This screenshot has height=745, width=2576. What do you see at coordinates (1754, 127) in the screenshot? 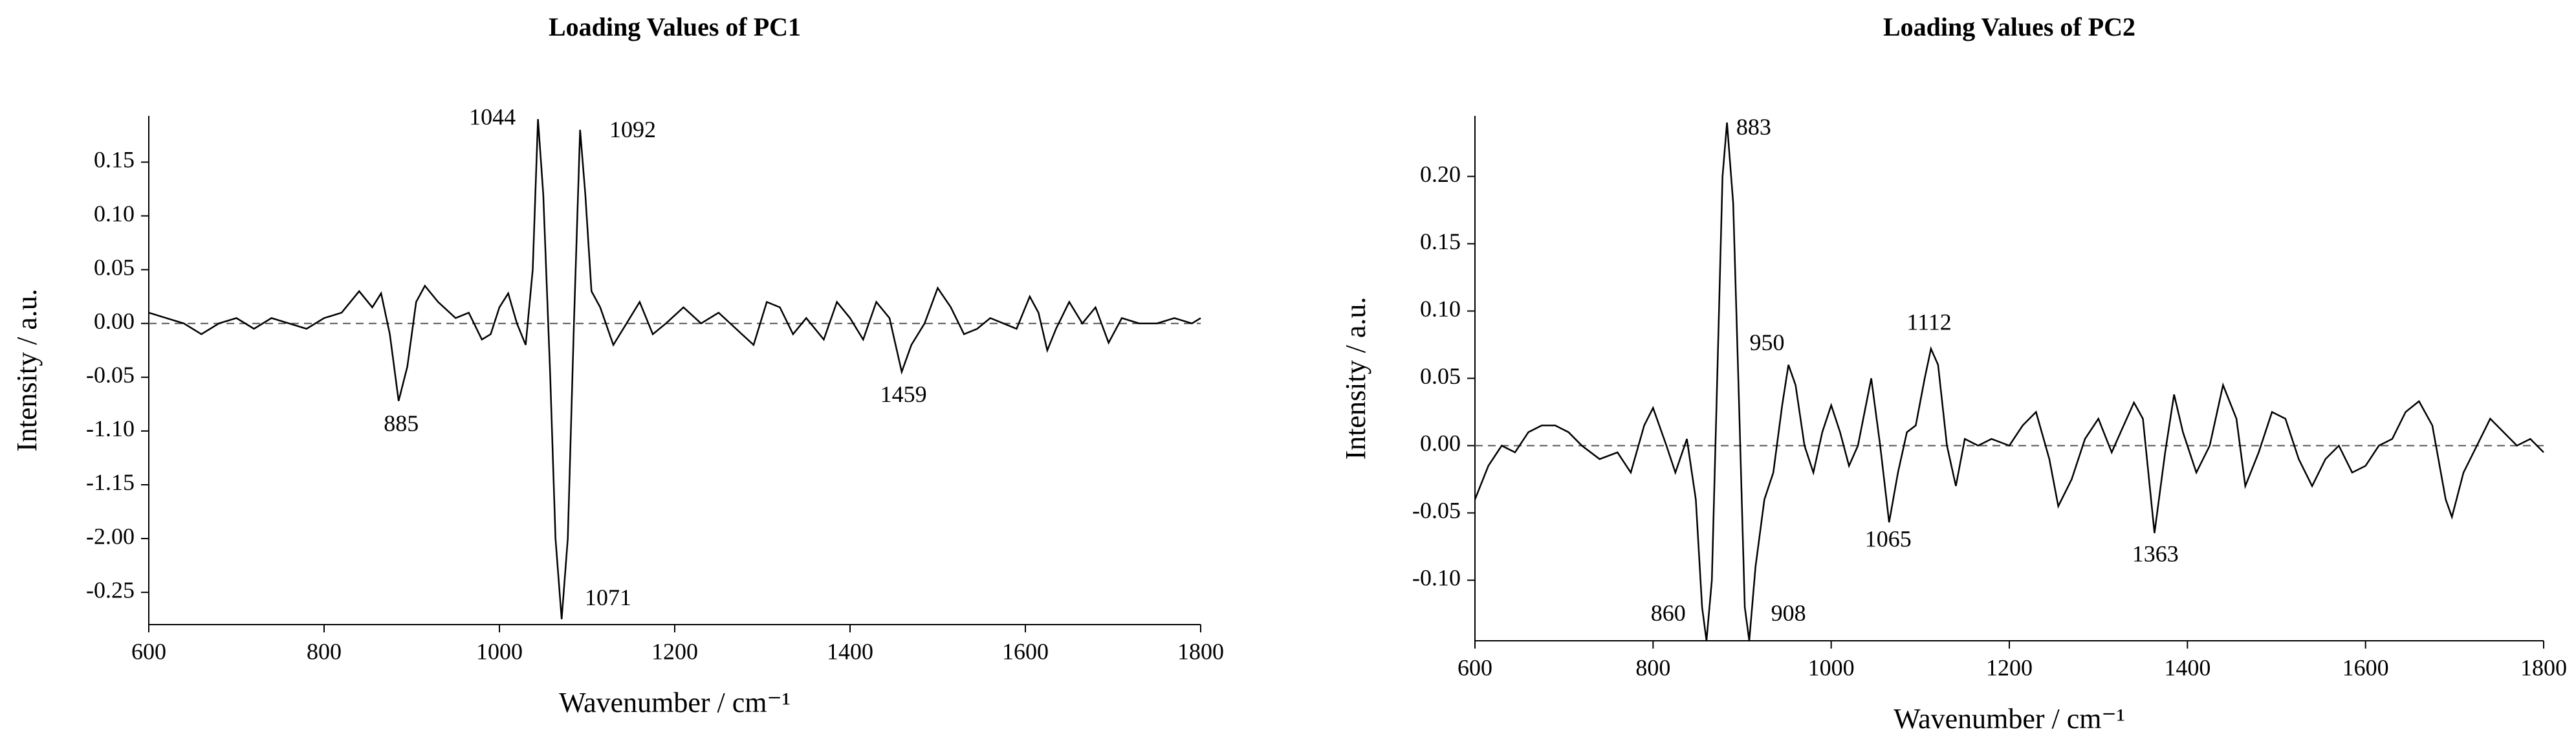
I see `peak-label: 883` at bounding box center [1754, 127].